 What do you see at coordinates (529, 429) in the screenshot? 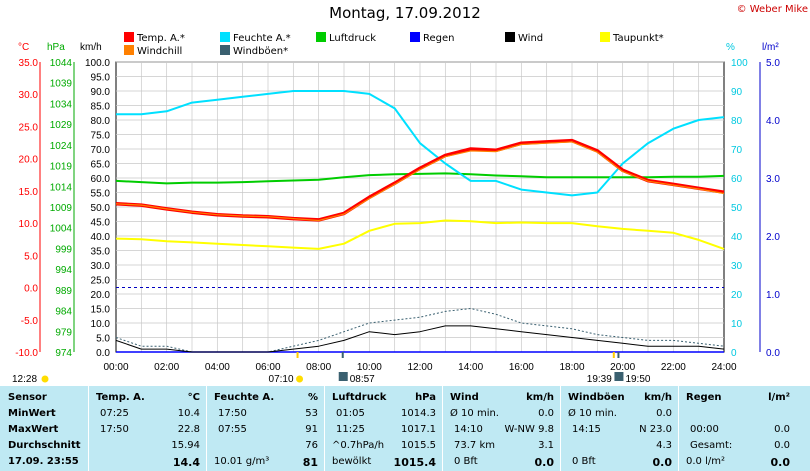
I see `wind-max: W-NW 9.8` at bounding box center [529, 429].